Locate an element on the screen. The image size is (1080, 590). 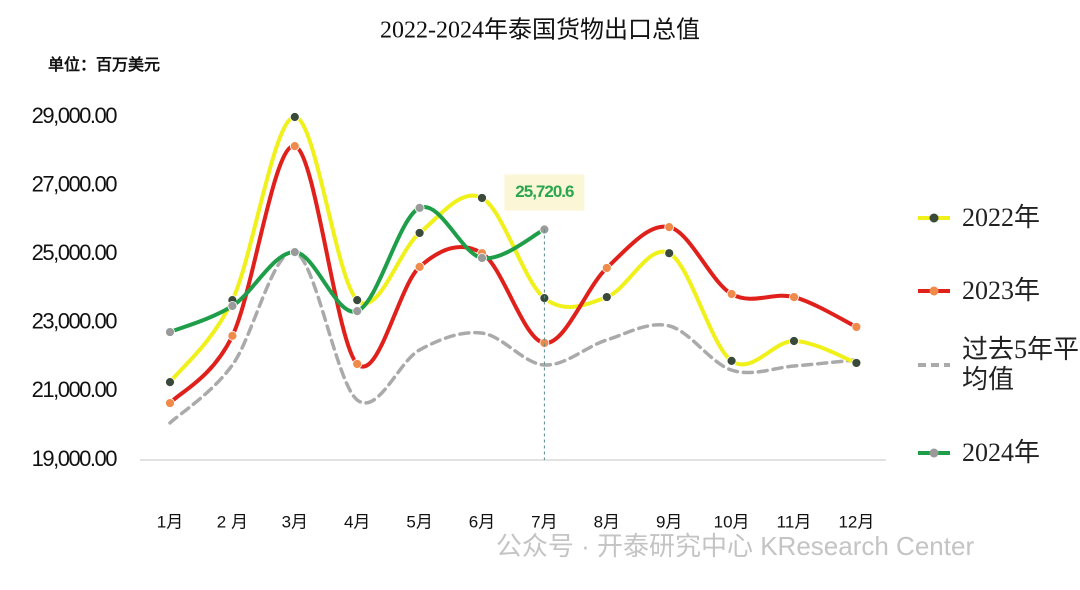
label-box is located at coordinates (544, 192).